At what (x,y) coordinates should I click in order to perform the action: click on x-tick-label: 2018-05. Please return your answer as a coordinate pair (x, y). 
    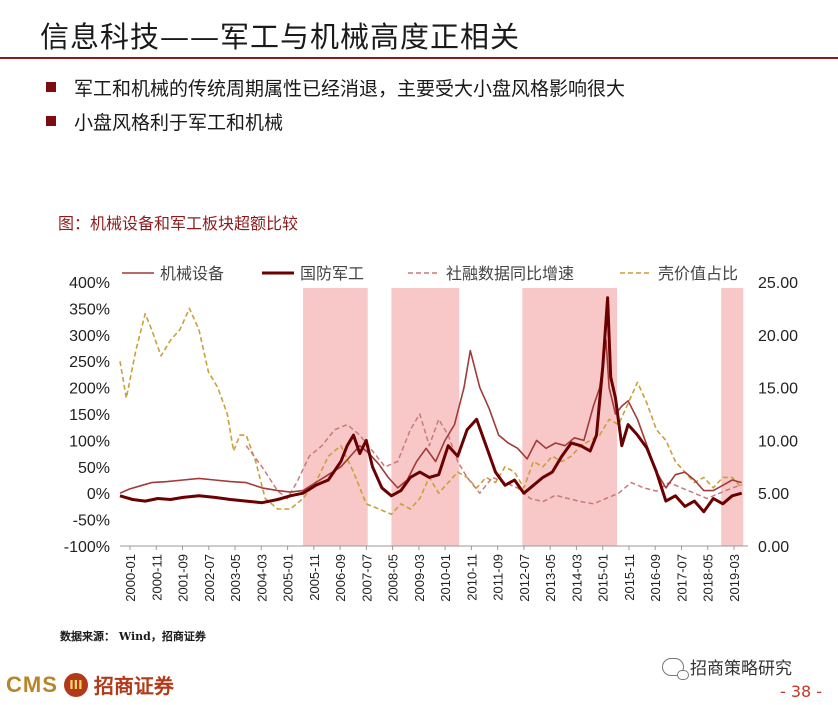
    Looking at the image, I should click on (708, 578).